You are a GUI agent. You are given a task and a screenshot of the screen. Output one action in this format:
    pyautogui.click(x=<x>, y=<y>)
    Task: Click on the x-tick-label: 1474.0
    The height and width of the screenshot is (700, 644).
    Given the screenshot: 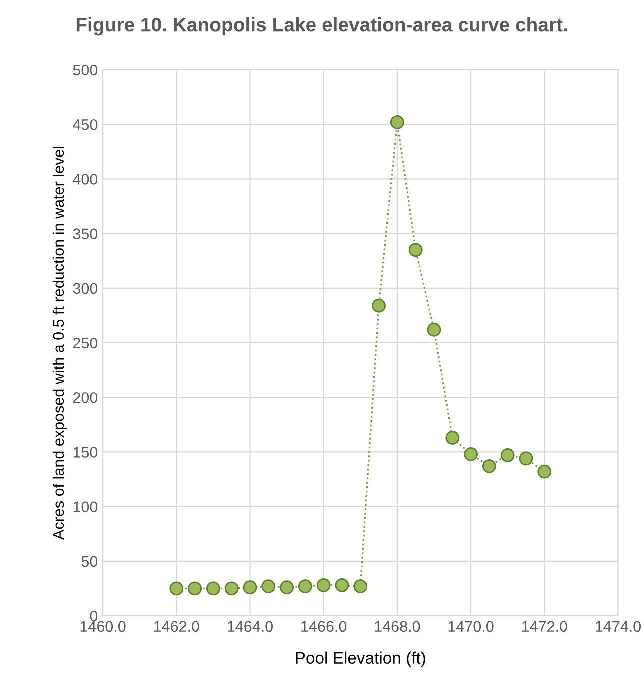 What is the action you would take?
    pyautogui.click(x=619, y=626)
    